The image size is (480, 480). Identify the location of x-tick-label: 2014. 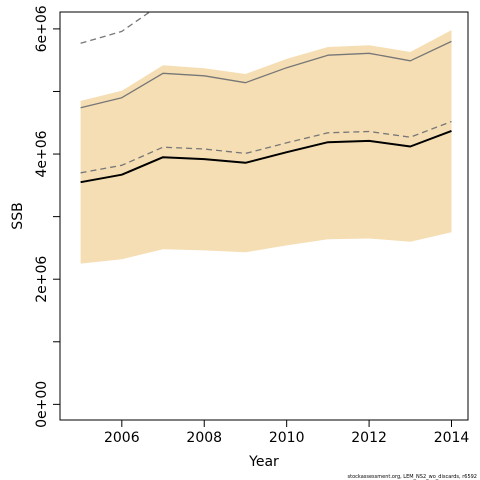
(452, 438).